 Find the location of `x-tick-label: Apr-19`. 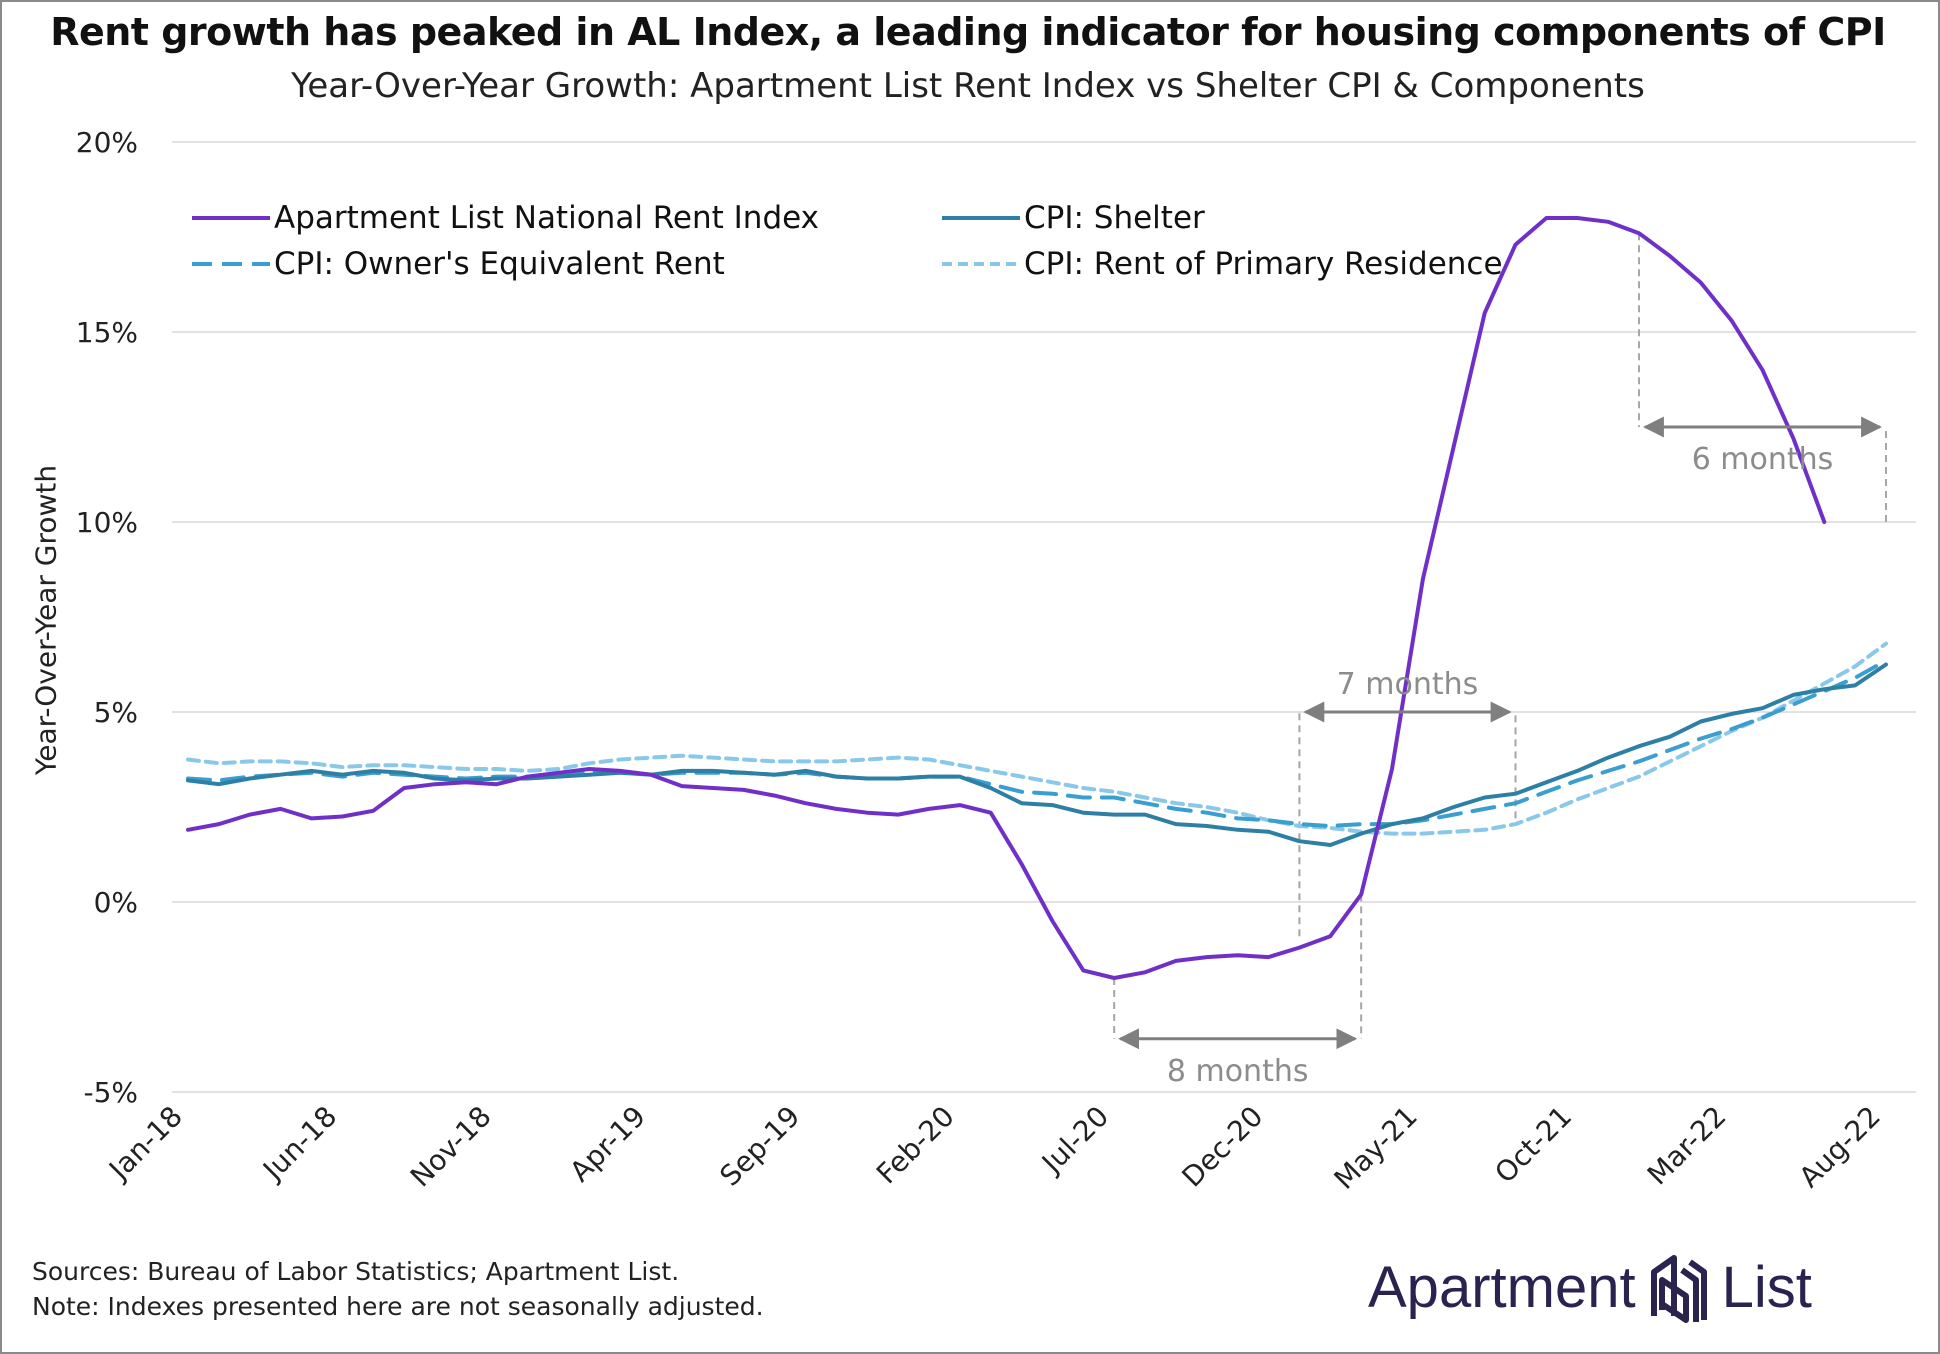

x-tick-label: Apr-19 is located at coordinates (607, 1144).